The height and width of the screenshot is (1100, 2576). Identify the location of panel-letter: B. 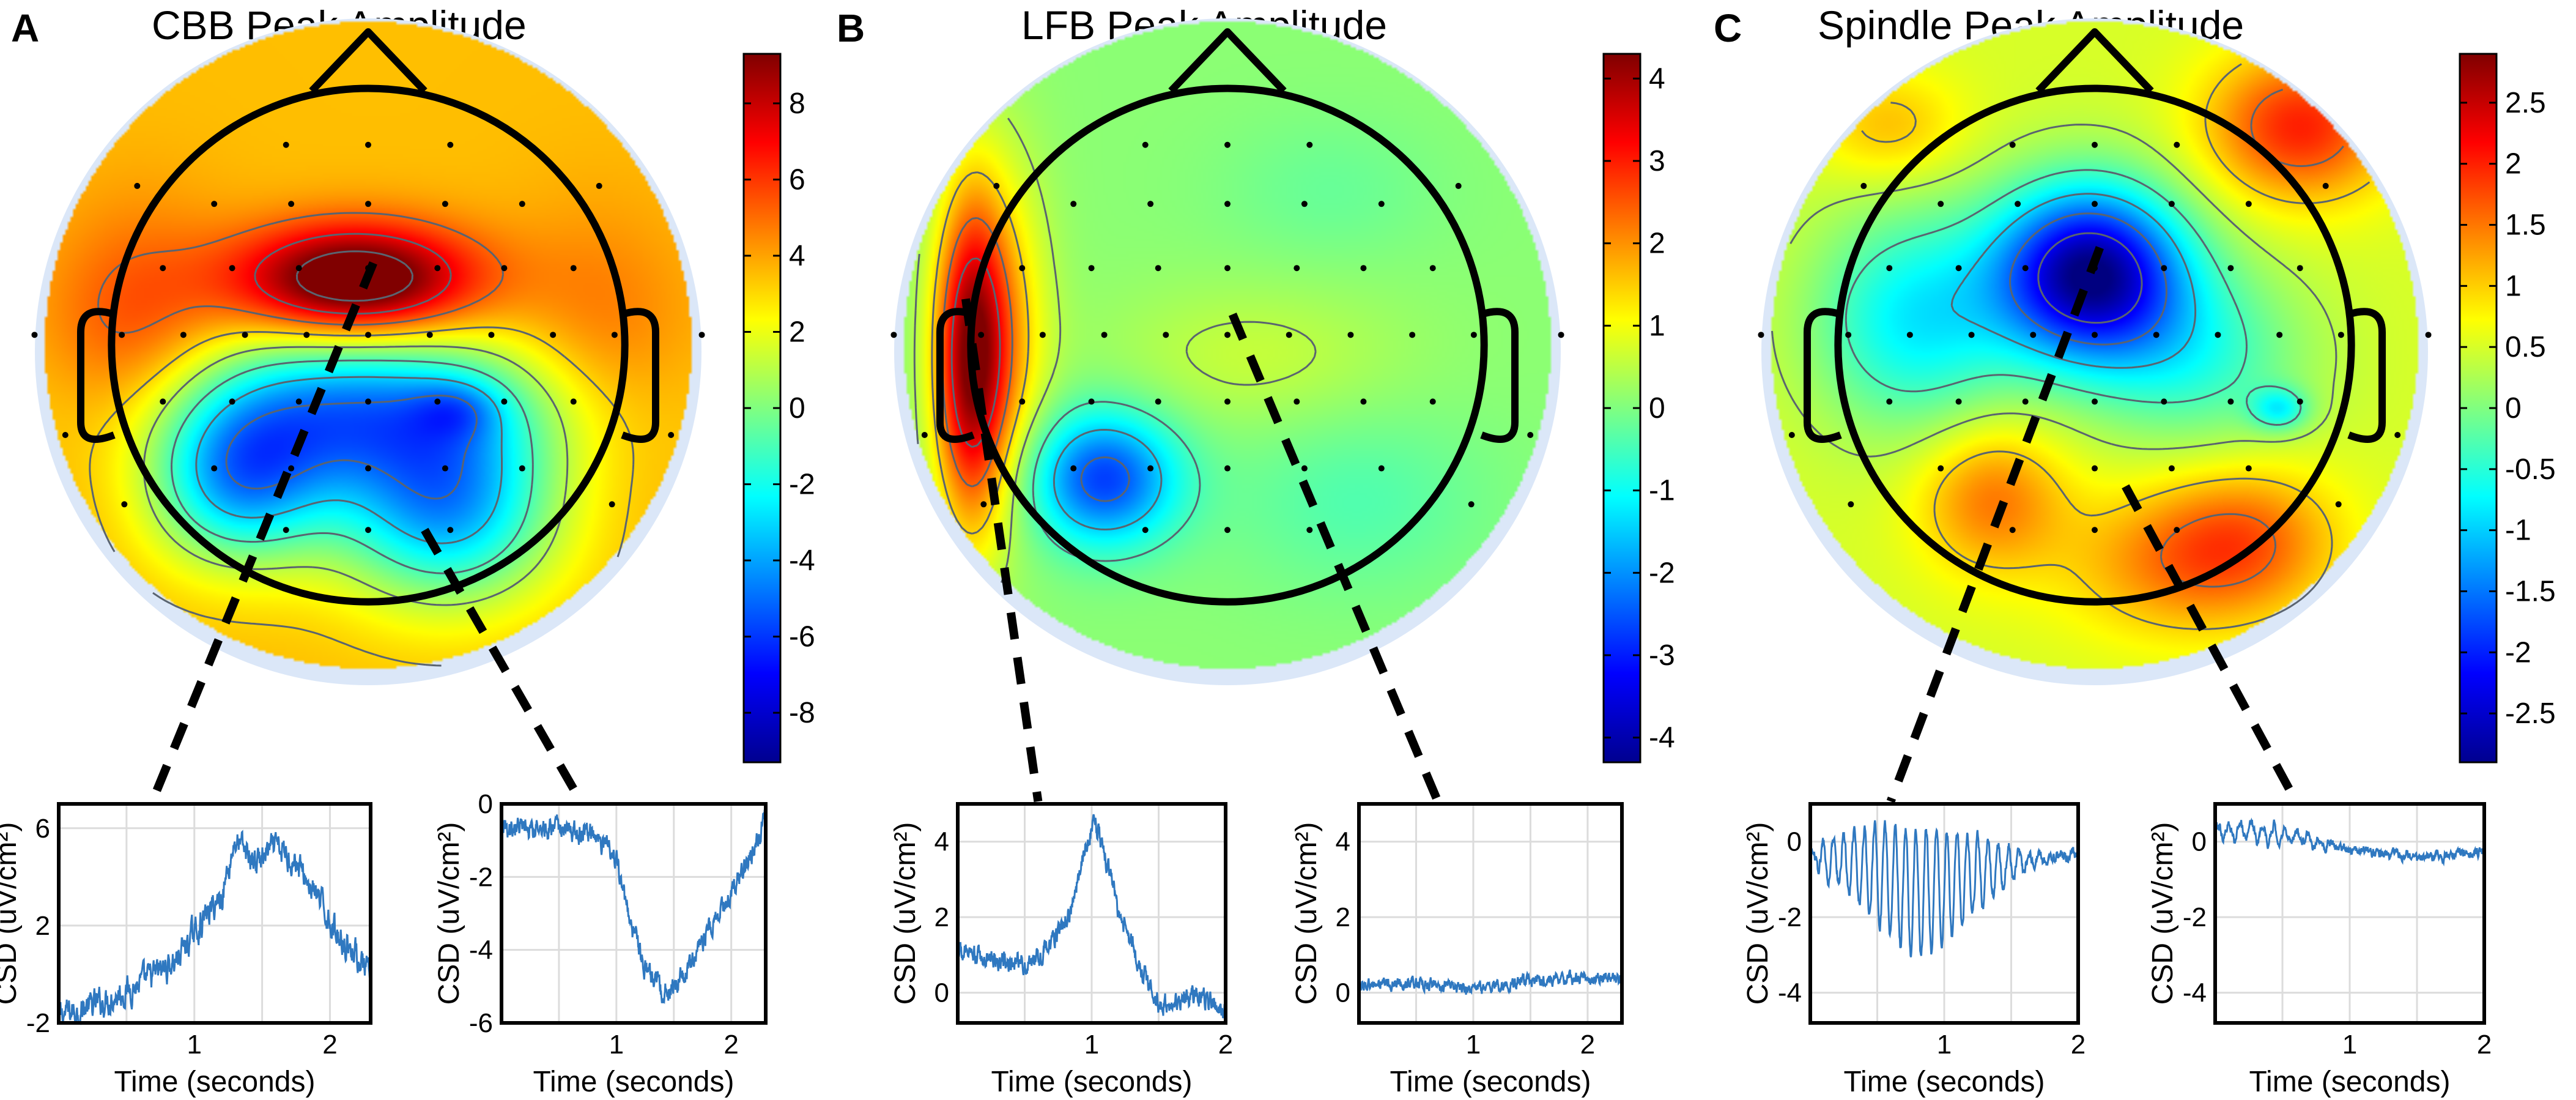
(851, 28).